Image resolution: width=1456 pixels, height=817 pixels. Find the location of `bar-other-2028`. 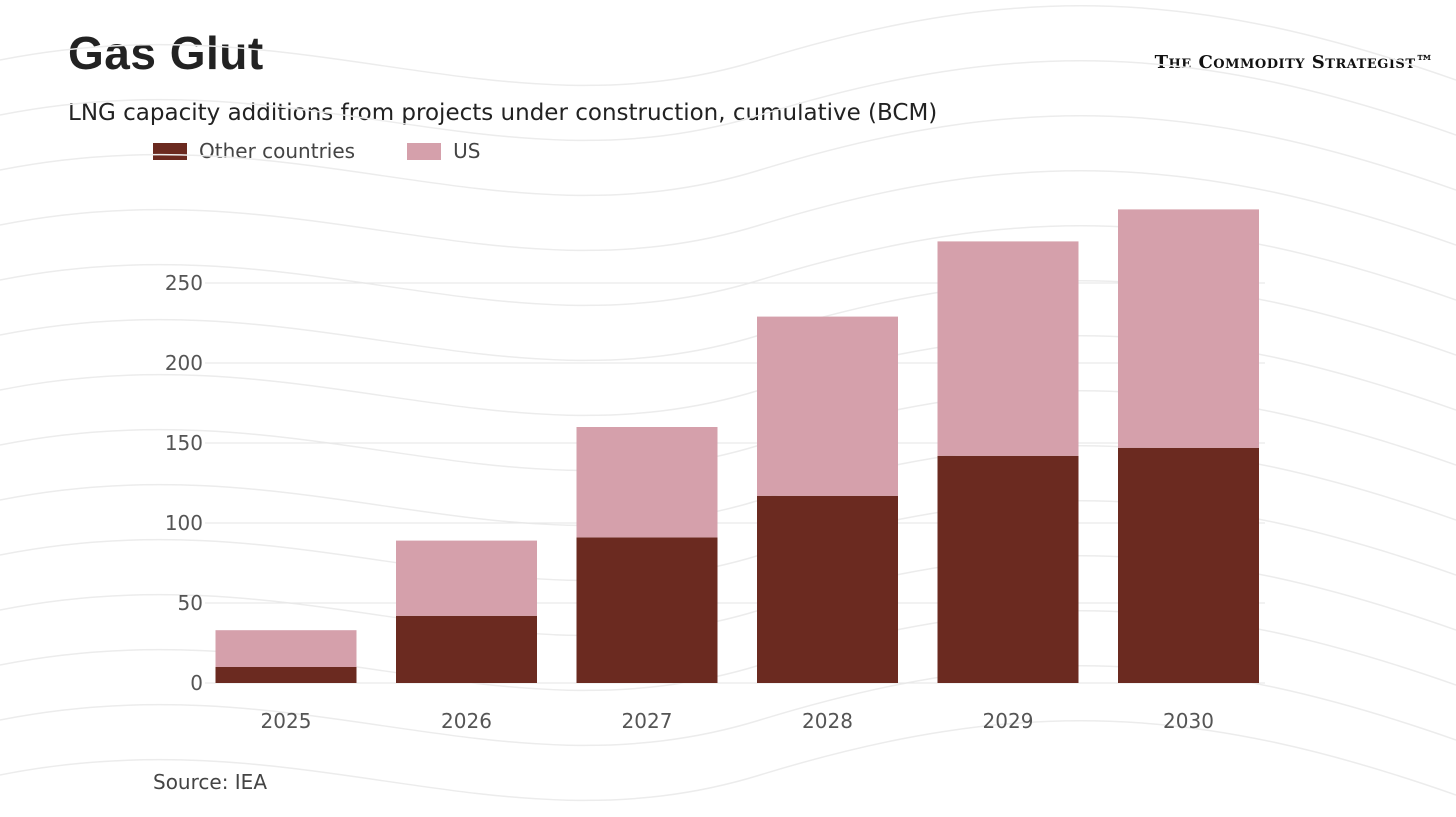

bar-other-2028 is located at coordinates (827, 589).